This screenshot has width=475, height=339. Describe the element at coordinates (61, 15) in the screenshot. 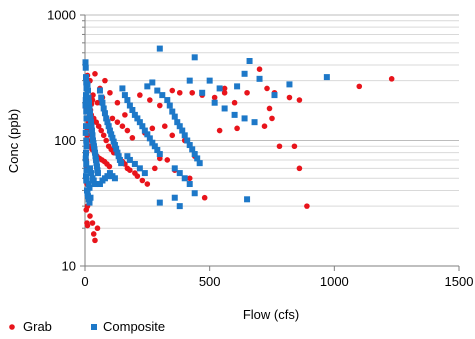

I see `y-tick-label: 1000` at that location.